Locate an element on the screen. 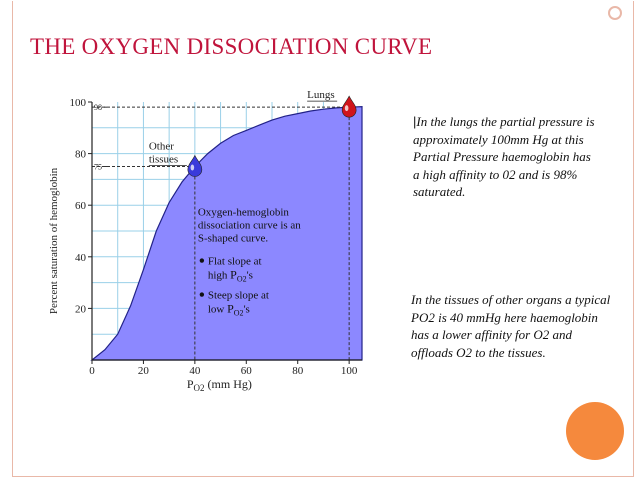 Image resolution: width=638 pixels, height=479 pixels. reference-label-75: 75 is located at coordinates (98, 167).